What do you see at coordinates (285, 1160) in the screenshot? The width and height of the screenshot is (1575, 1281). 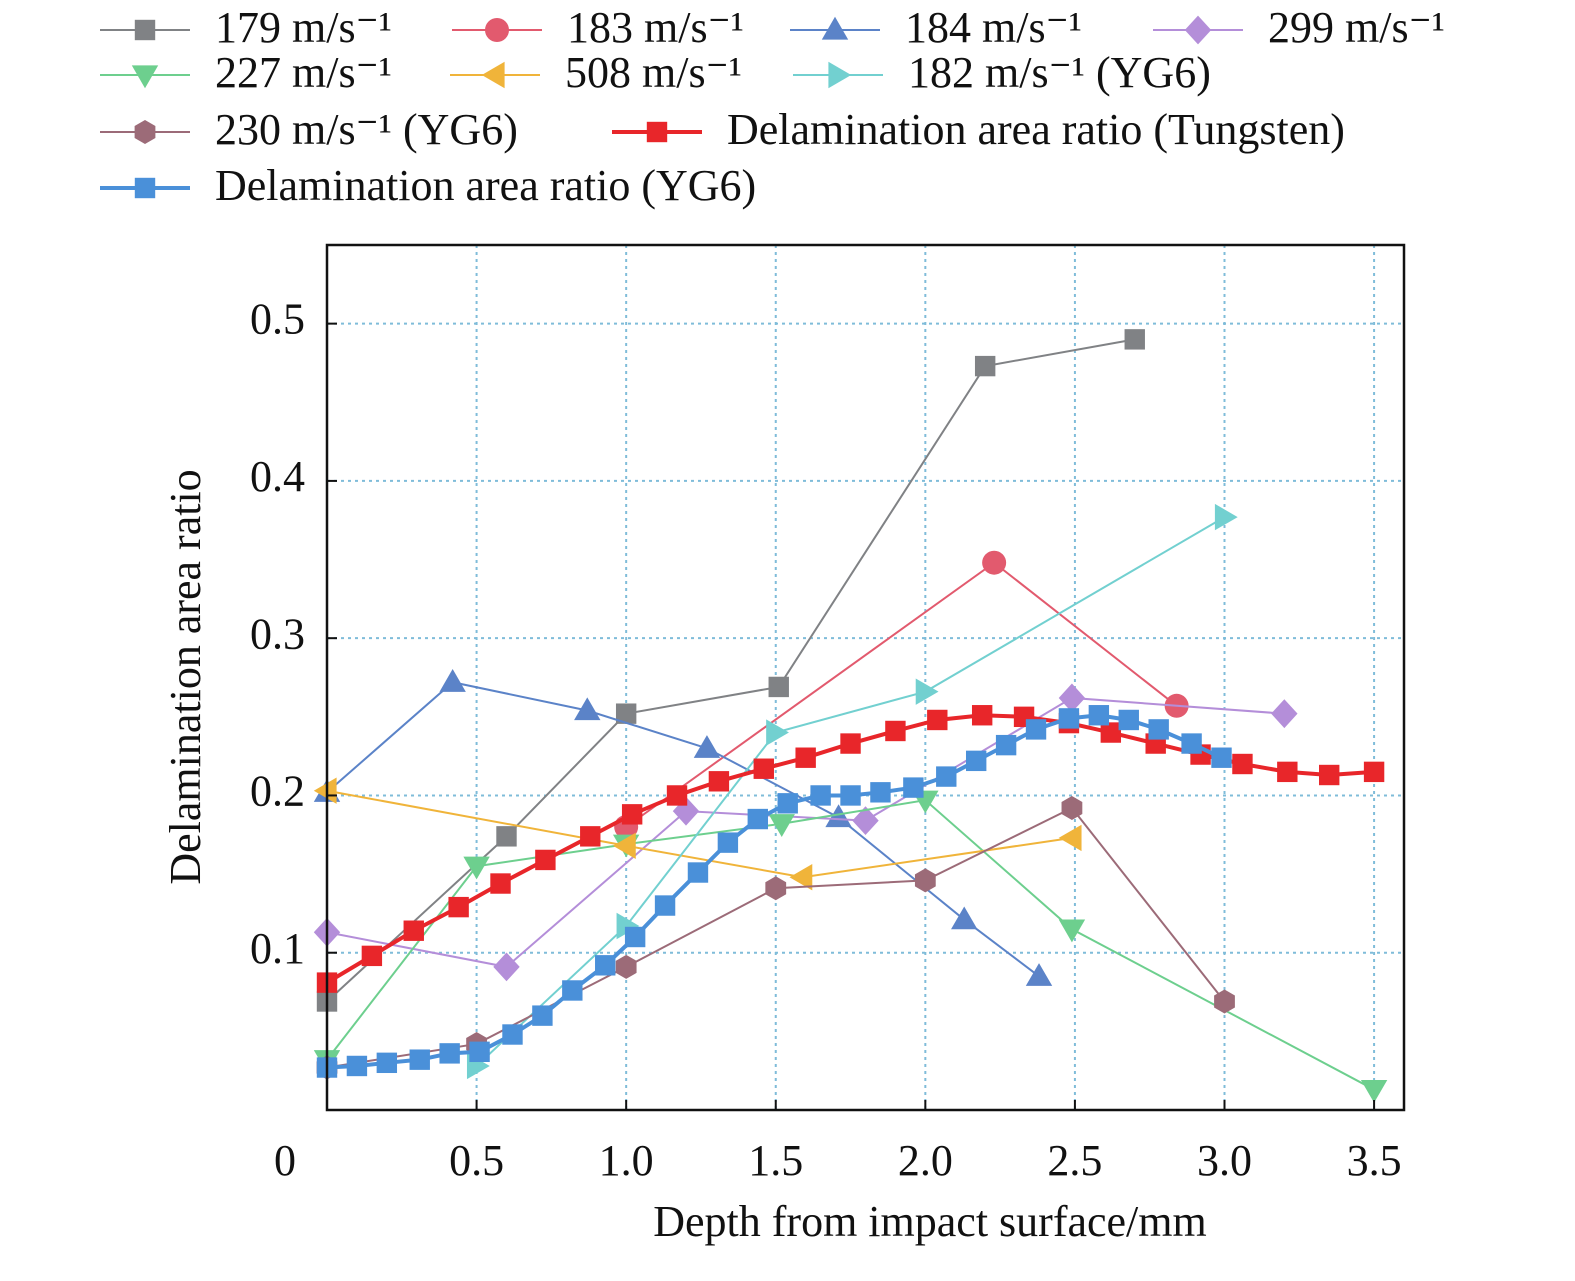 I see `x-tick-label: 0` at bounding box center [285, 1160].